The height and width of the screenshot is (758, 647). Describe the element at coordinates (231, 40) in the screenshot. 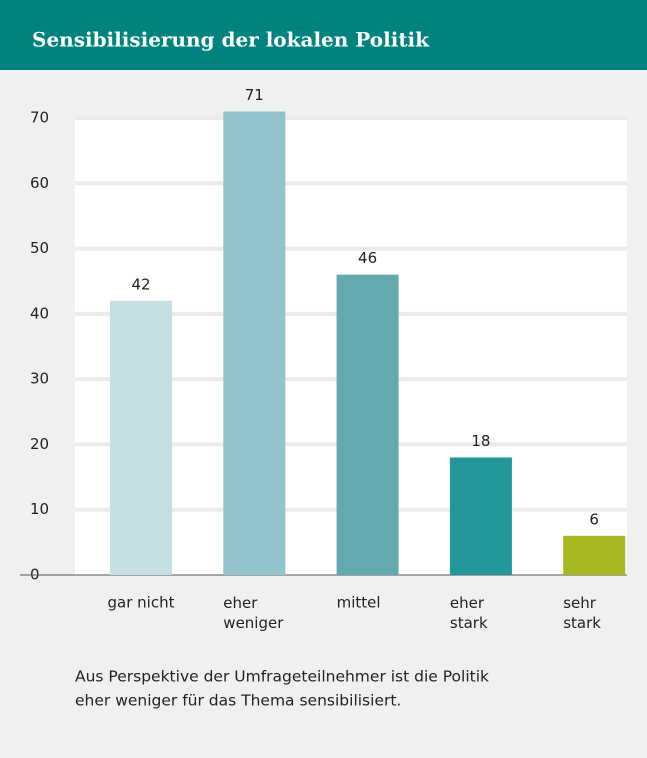

I see `chart-title: Sensibilisierung der lokalen Politik` at that location.